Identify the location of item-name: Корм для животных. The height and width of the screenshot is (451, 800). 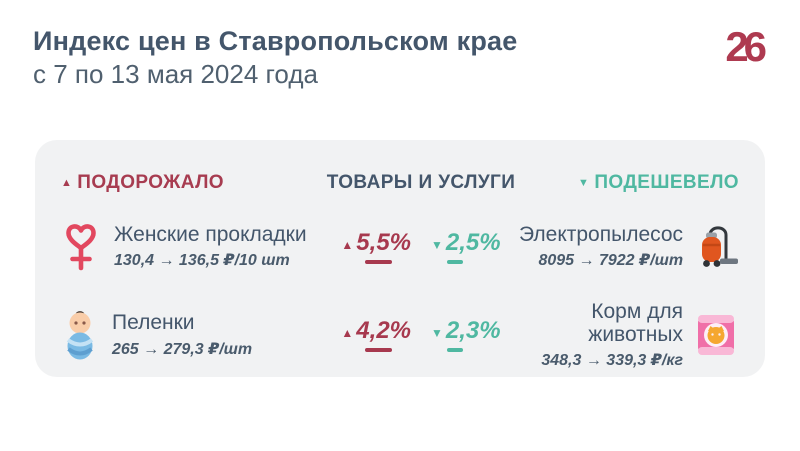
(635, 323).